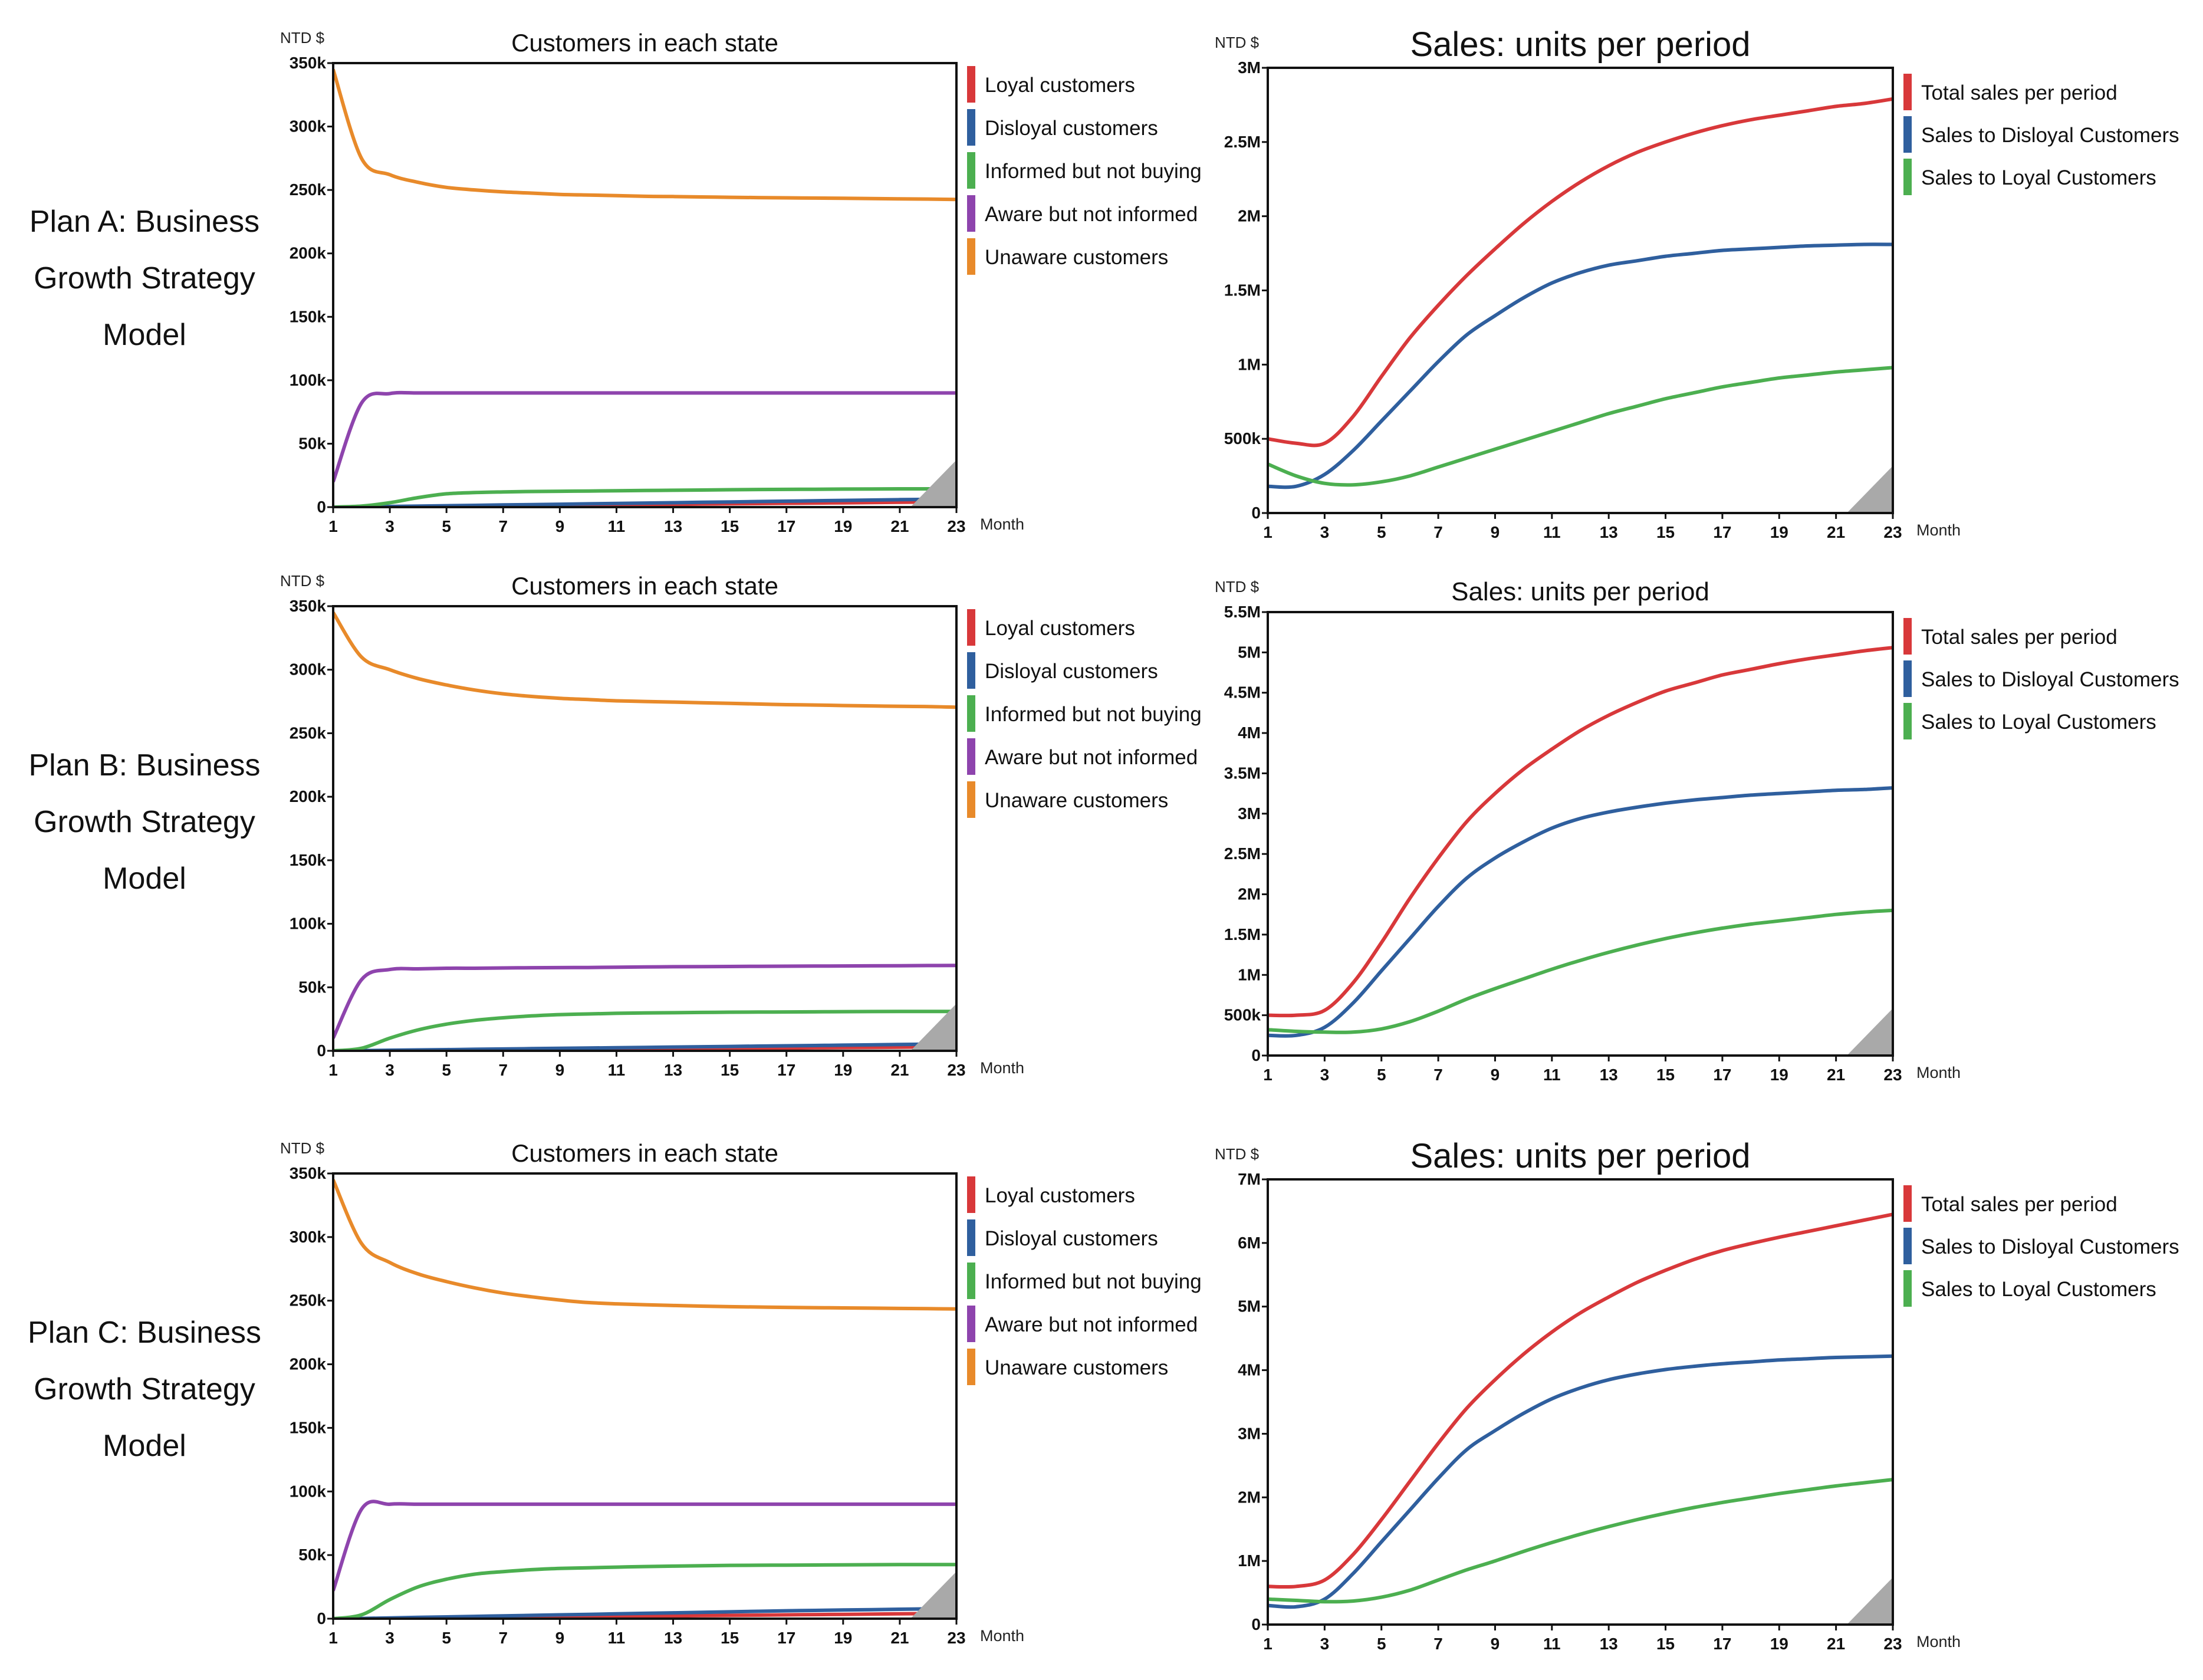 The height and width of the screenshot is (1680, 2203). Describe the element at coordinates (144, 335) in the screenshot. I see `plan-a-line3: Model` at that location.